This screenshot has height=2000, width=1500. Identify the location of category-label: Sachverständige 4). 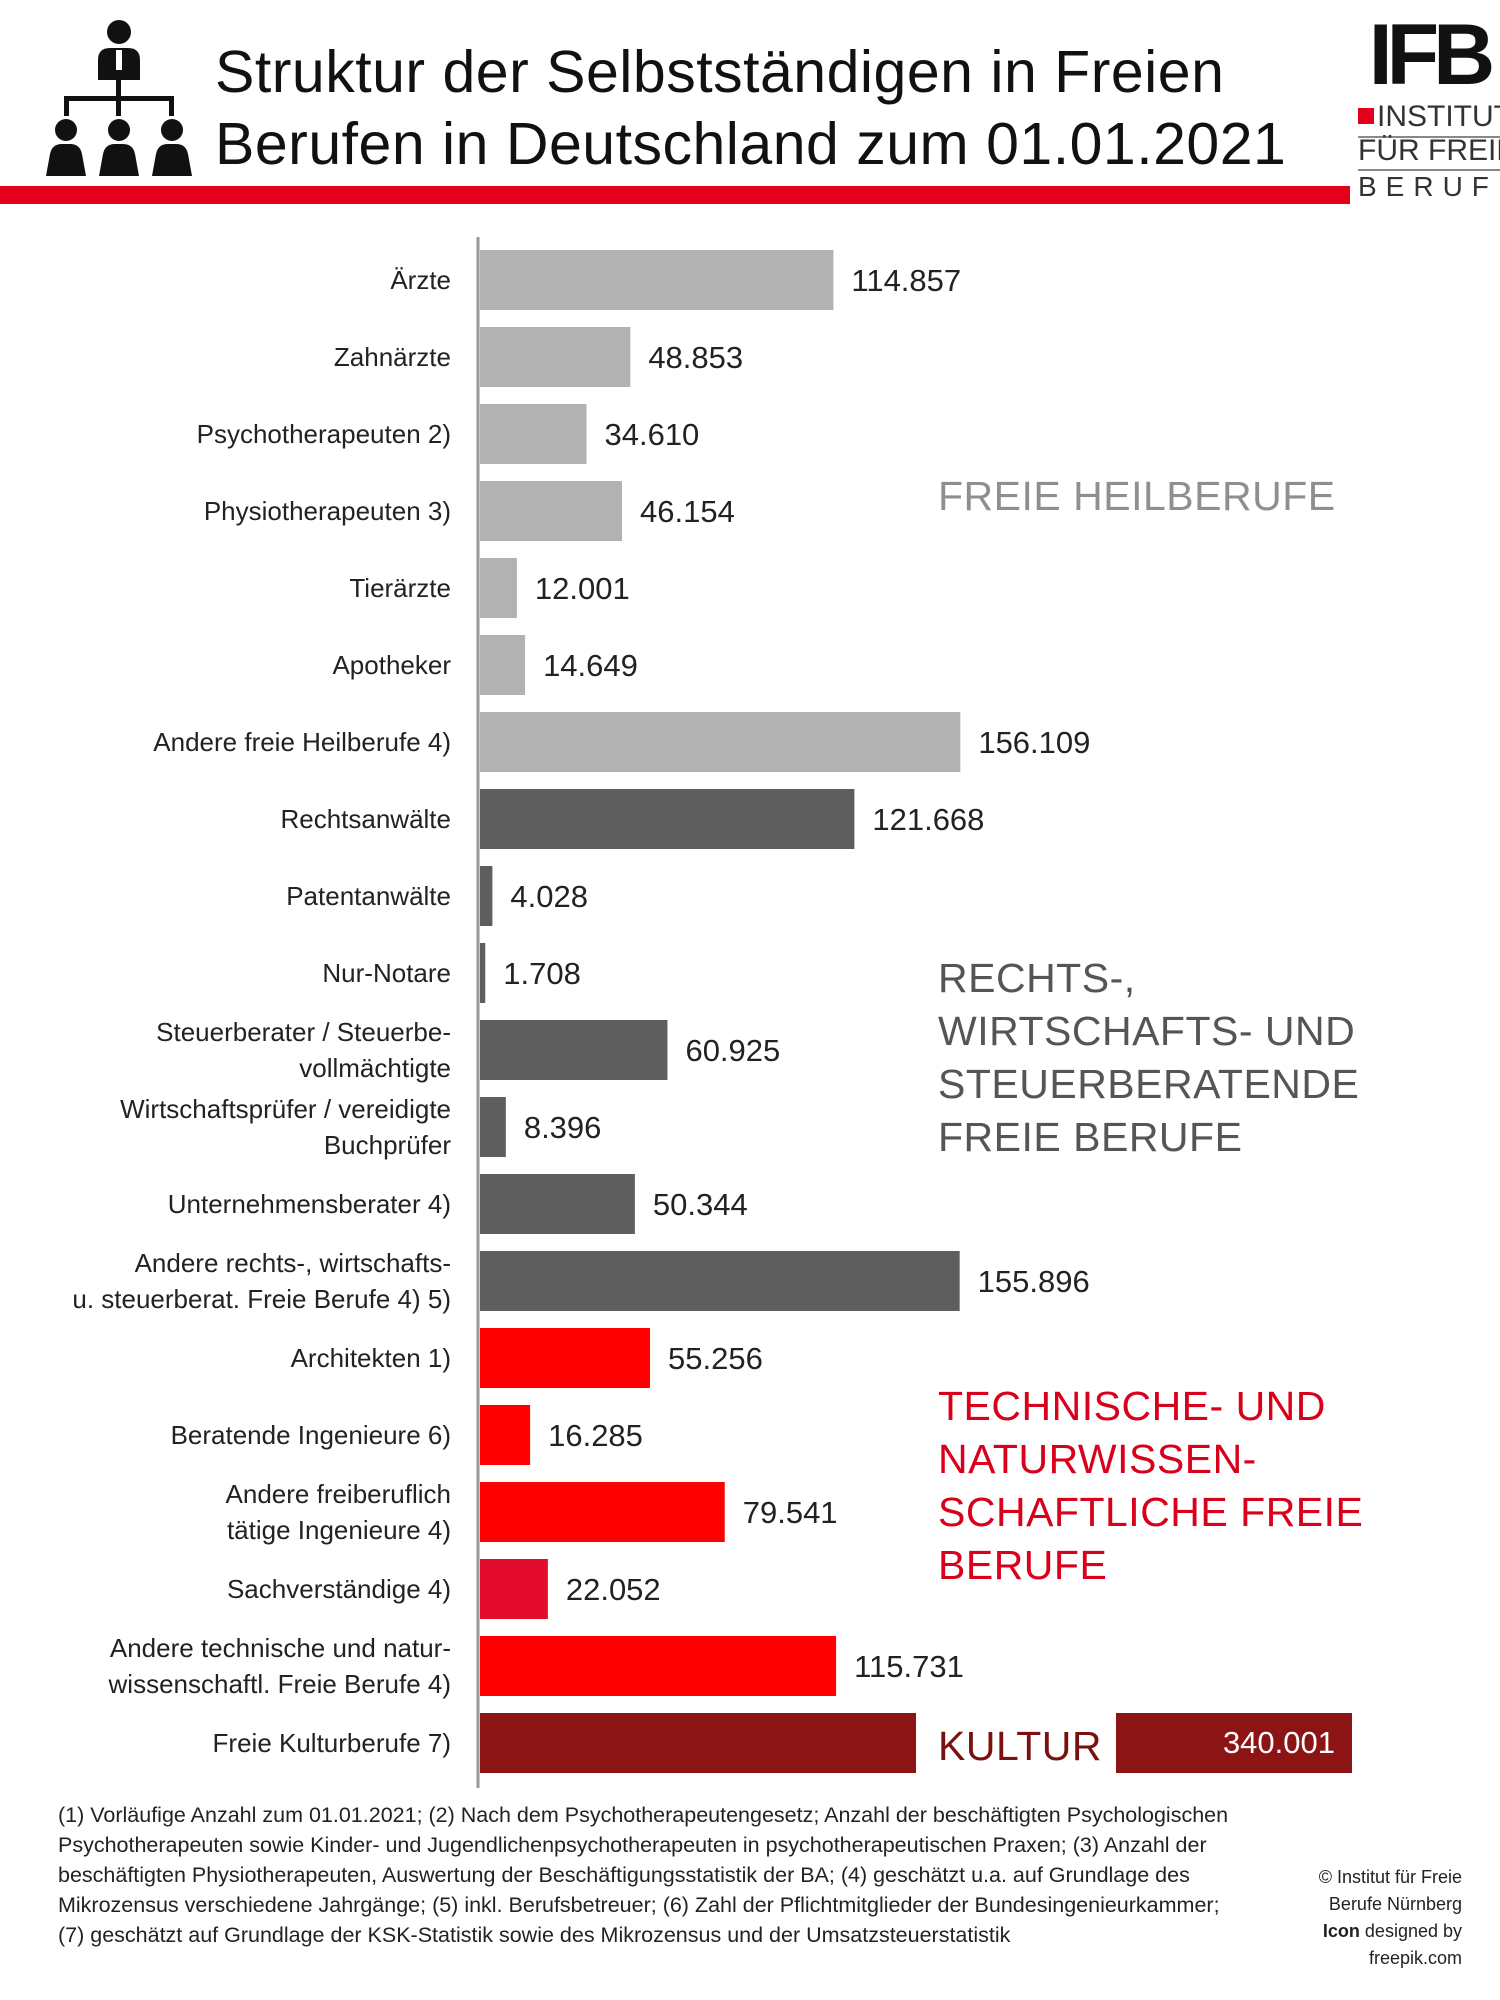
(339, 1589).